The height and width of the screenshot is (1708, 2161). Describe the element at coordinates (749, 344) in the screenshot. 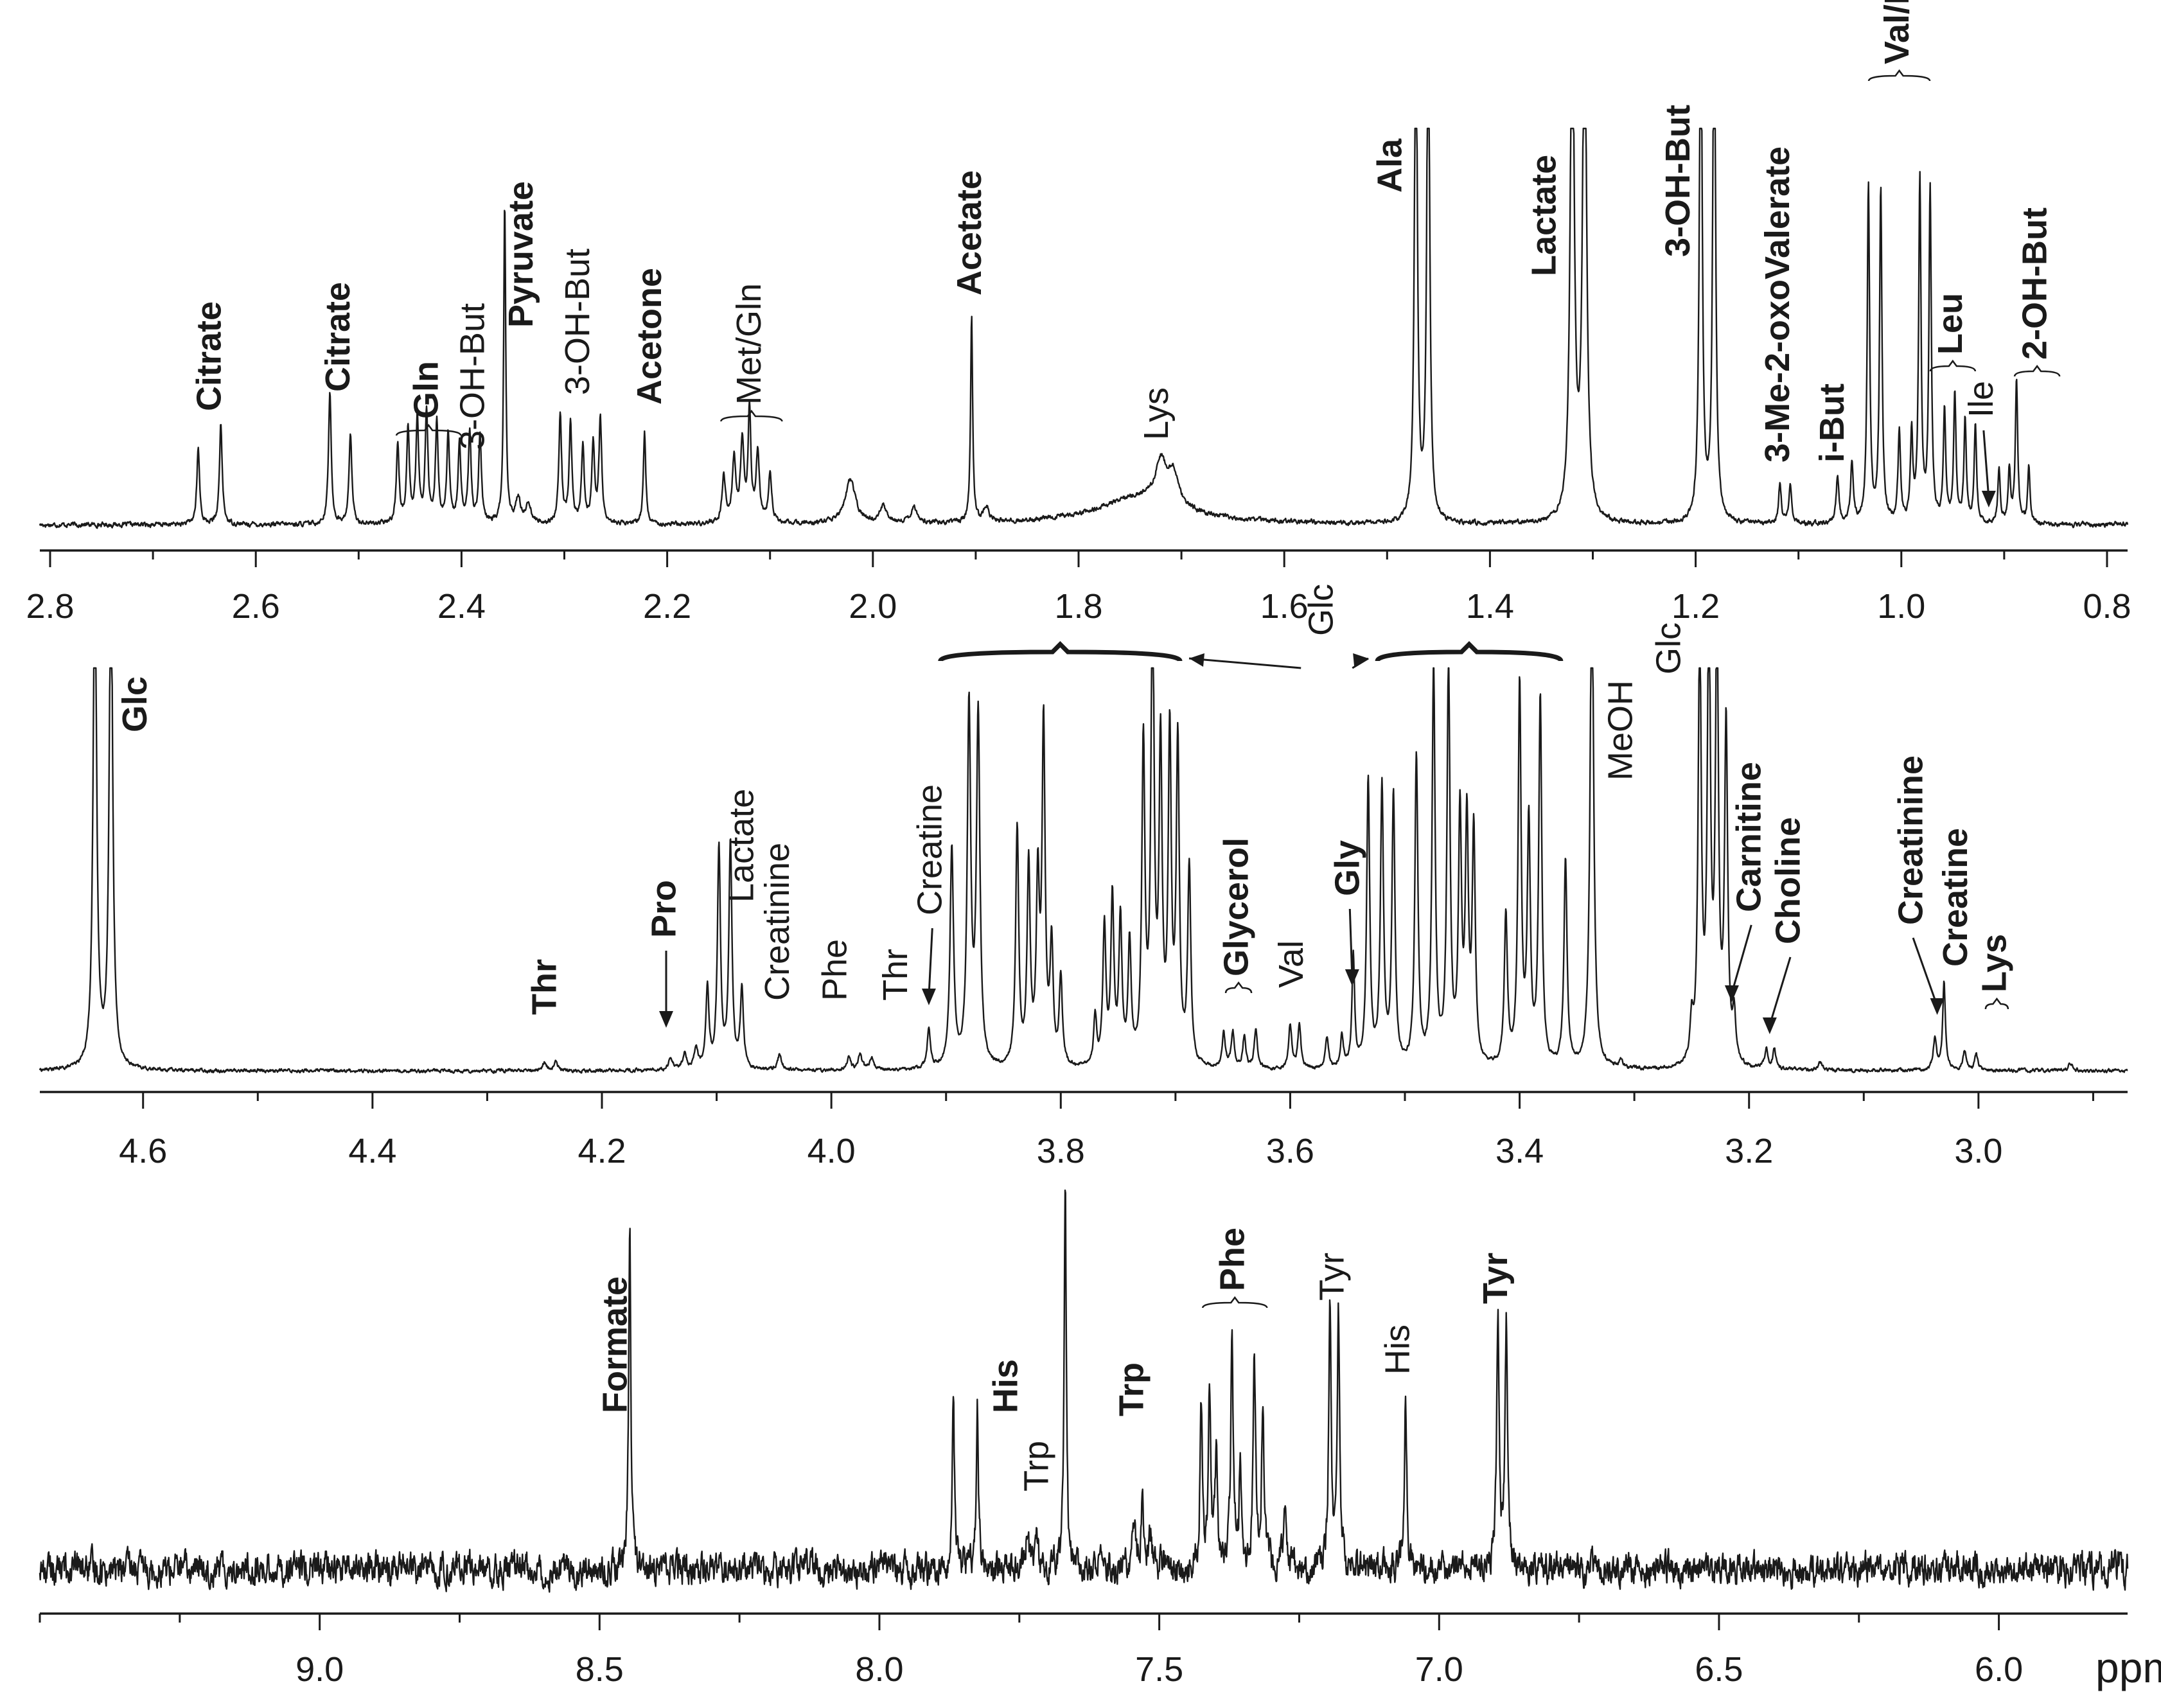

I see `peak-label: Met/Gln` at that location.